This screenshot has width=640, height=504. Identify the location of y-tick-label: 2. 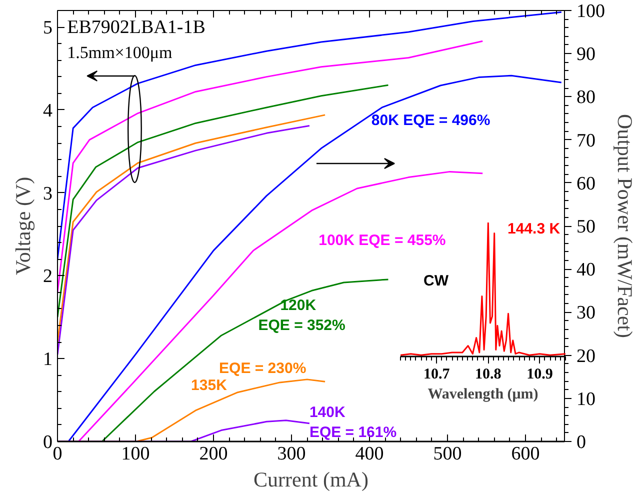
(47, 277).